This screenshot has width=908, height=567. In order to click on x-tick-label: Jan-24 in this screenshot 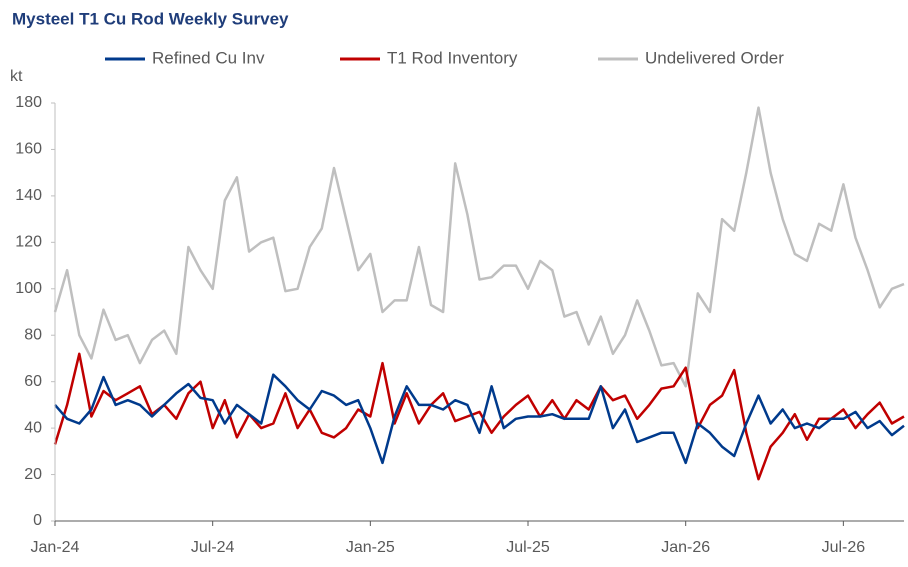, I will do `click(55, 547)`.